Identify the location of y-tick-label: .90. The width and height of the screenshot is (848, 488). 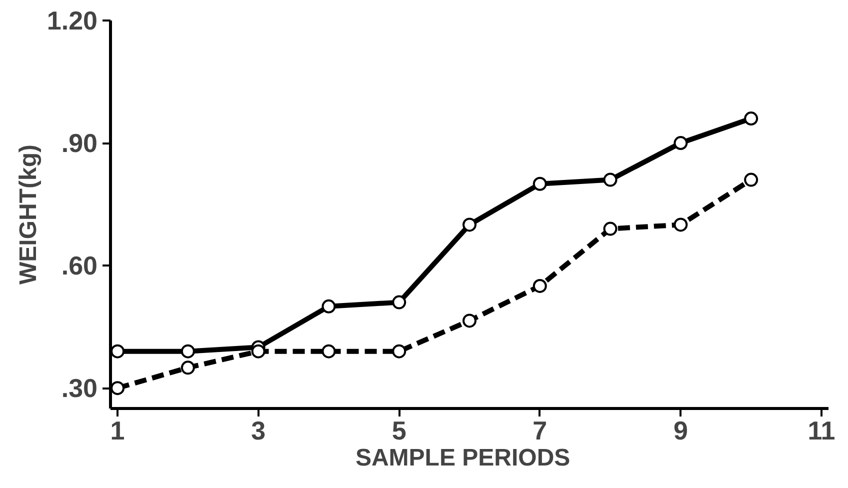
(79, 143).